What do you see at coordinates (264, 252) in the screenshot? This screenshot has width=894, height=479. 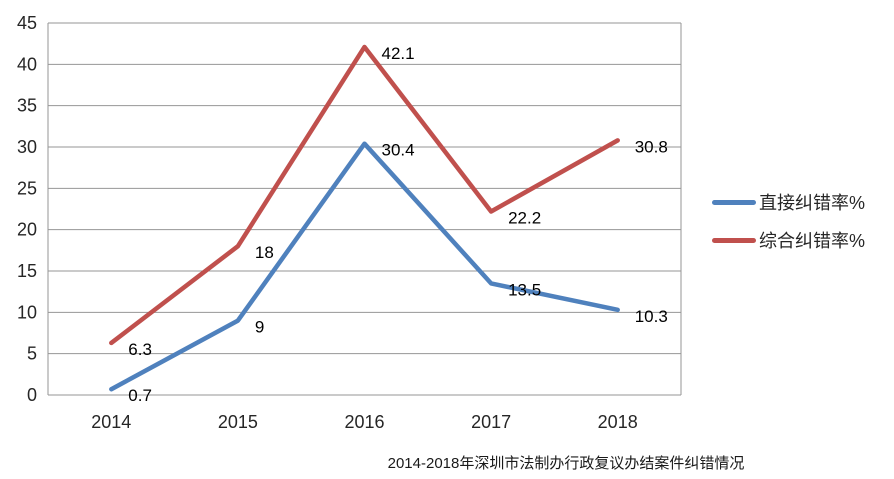 I see `data-label: 18` at bounding box center [264, 252].